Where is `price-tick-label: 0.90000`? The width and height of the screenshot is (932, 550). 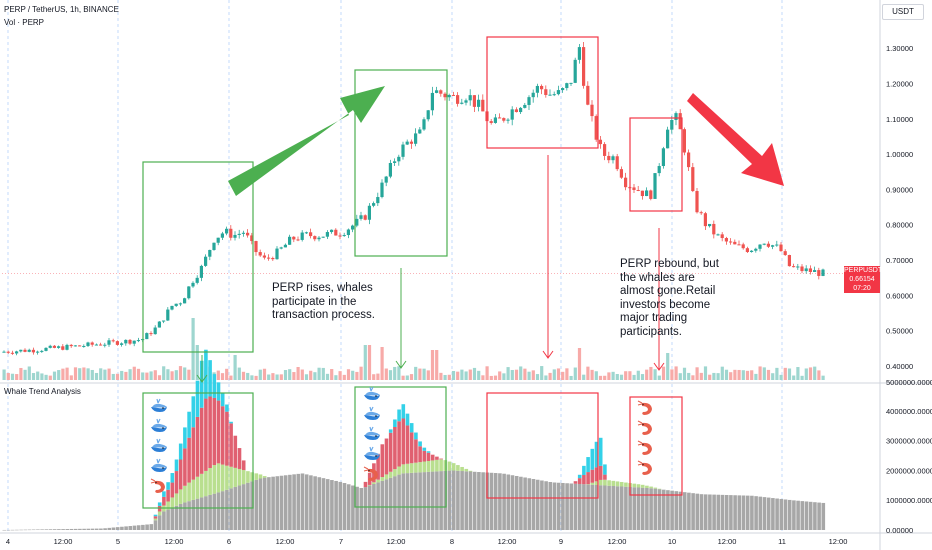 price-tick-label: 0.90000 is located at coordinates (899, 189).